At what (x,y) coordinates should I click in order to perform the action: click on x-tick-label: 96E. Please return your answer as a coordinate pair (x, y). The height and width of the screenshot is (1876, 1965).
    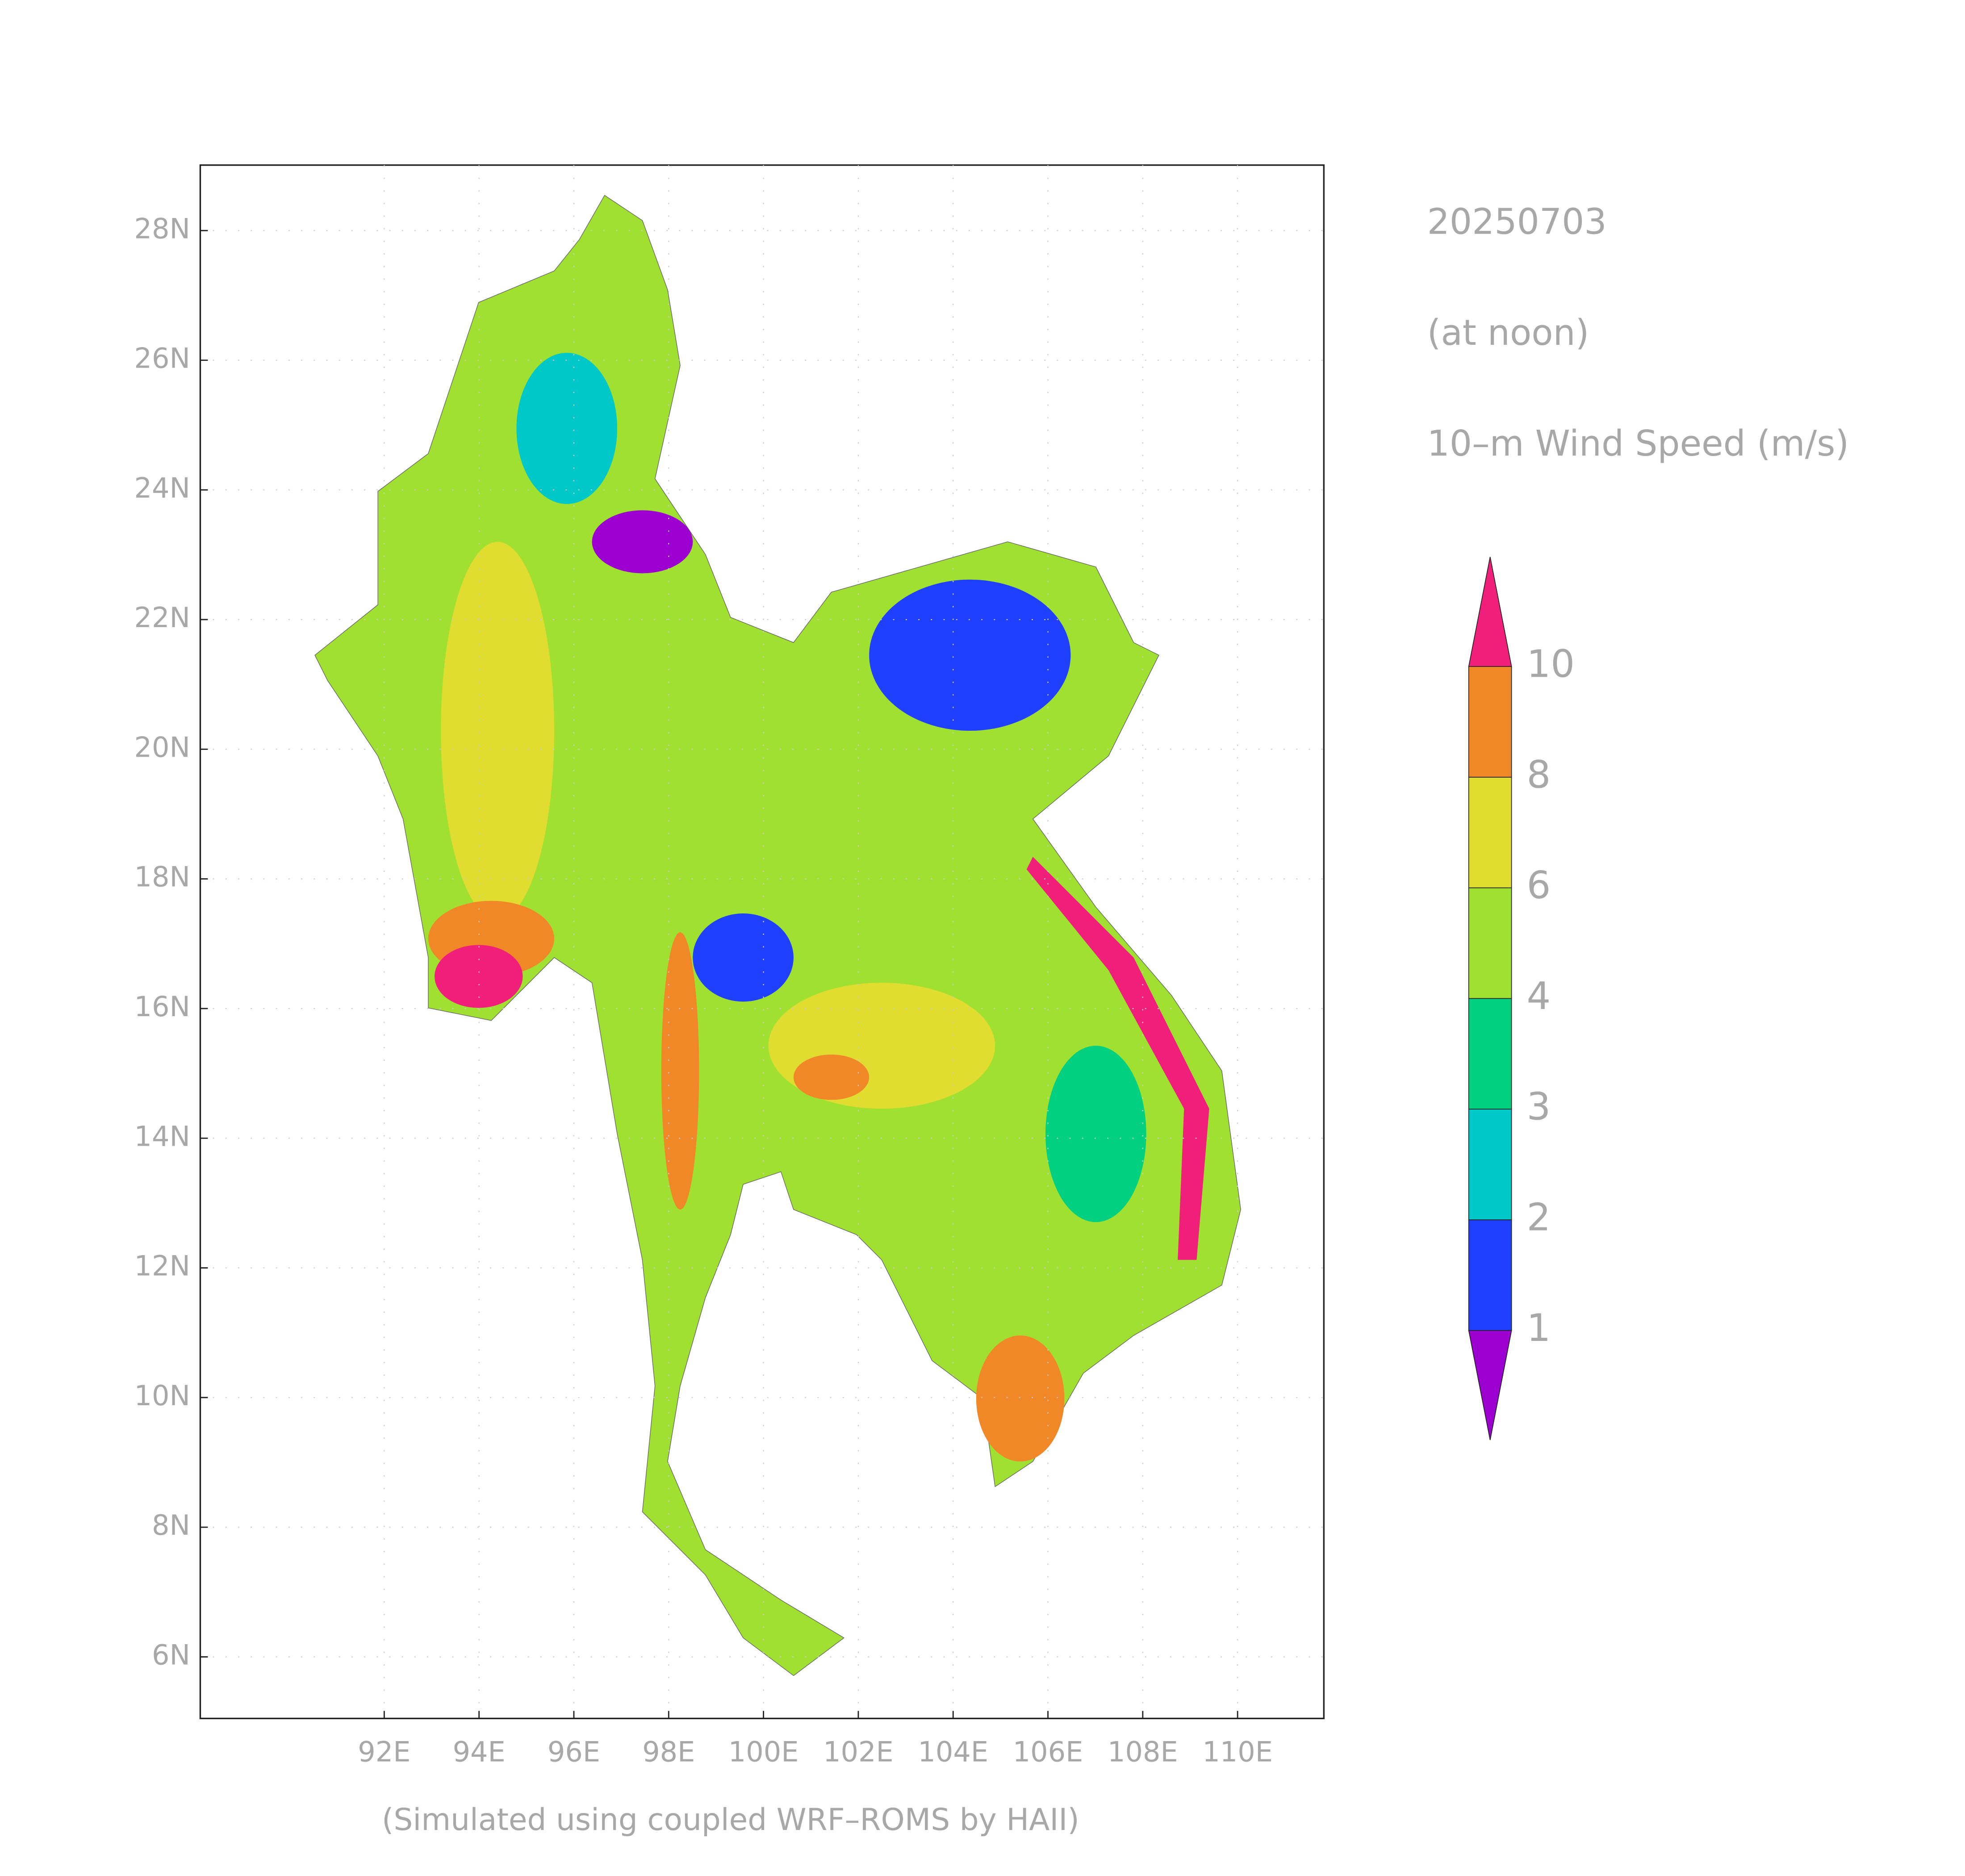
    Looking at the image, I should click on (574, 1751).